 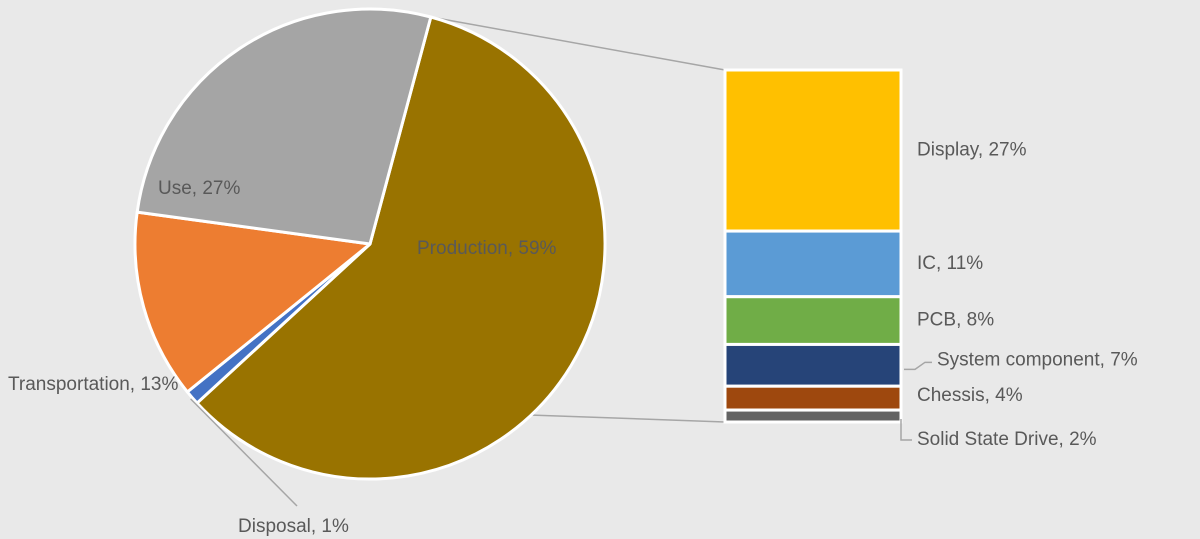 What do you see at coordinates (199, 188) in the screenshot?
I see `pie-label-use: Use, 27%` at bounding box center [199, 188].